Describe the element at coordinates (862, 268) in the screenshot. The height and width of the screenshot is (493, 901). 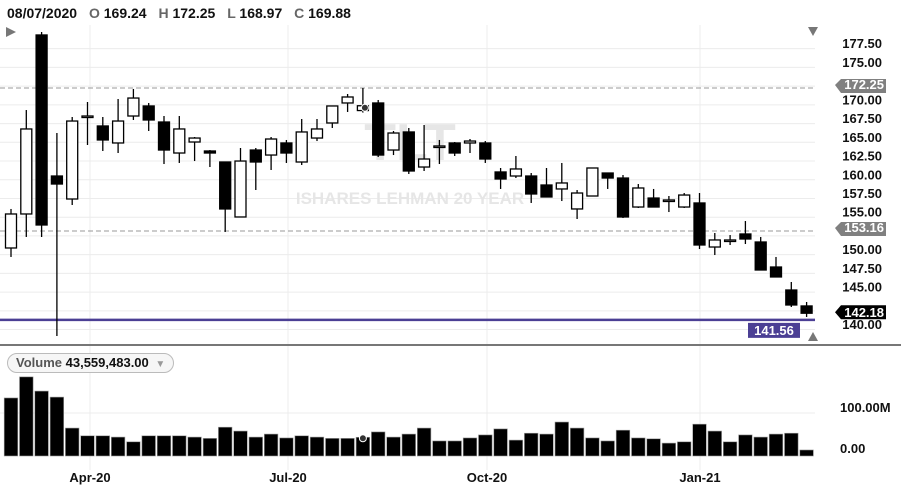
I see `price-tick-label: 147.50` at that location.